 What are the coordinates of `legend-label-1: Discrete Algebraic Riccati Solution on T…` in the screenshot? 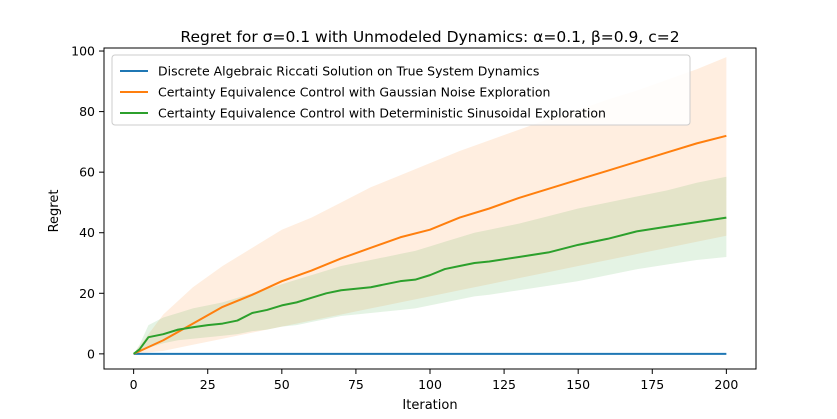 It's located at (348, 71).